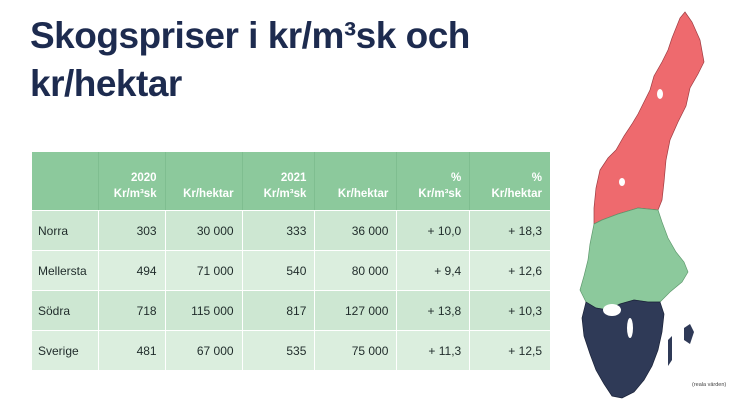 The width and height of the screenshot is (746, 404). What do you see at coordinates (132, 230) in the screenshot?
I see `cell-m3-2020: 303` at bounding box center [132, 230].